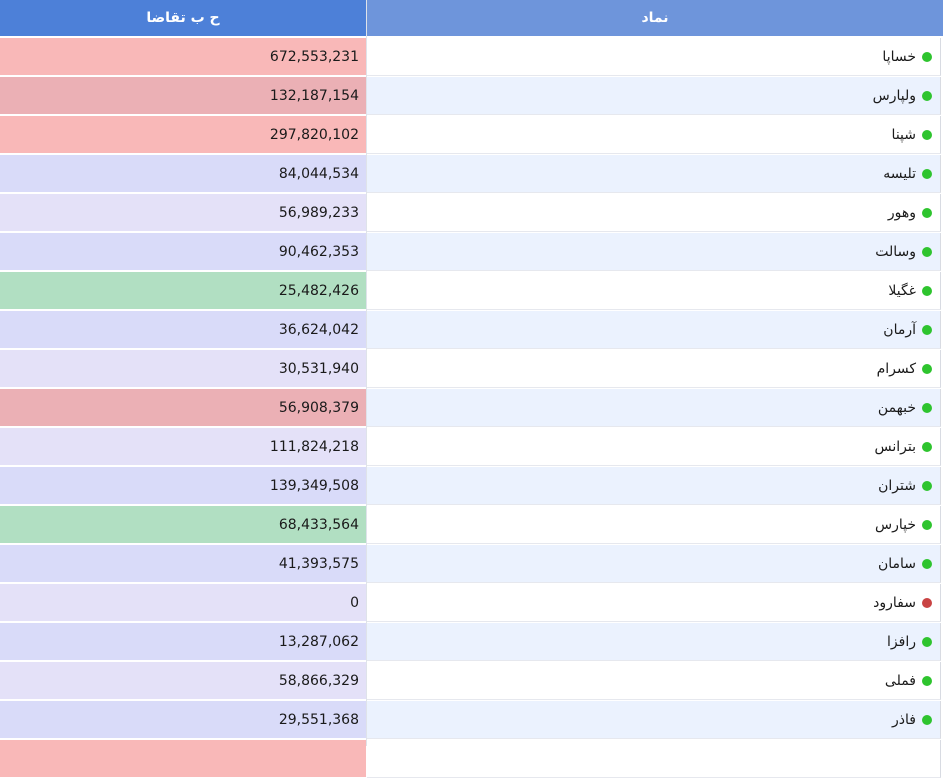  I want to click on header-symbol-label: نماد, so click(655, 18).